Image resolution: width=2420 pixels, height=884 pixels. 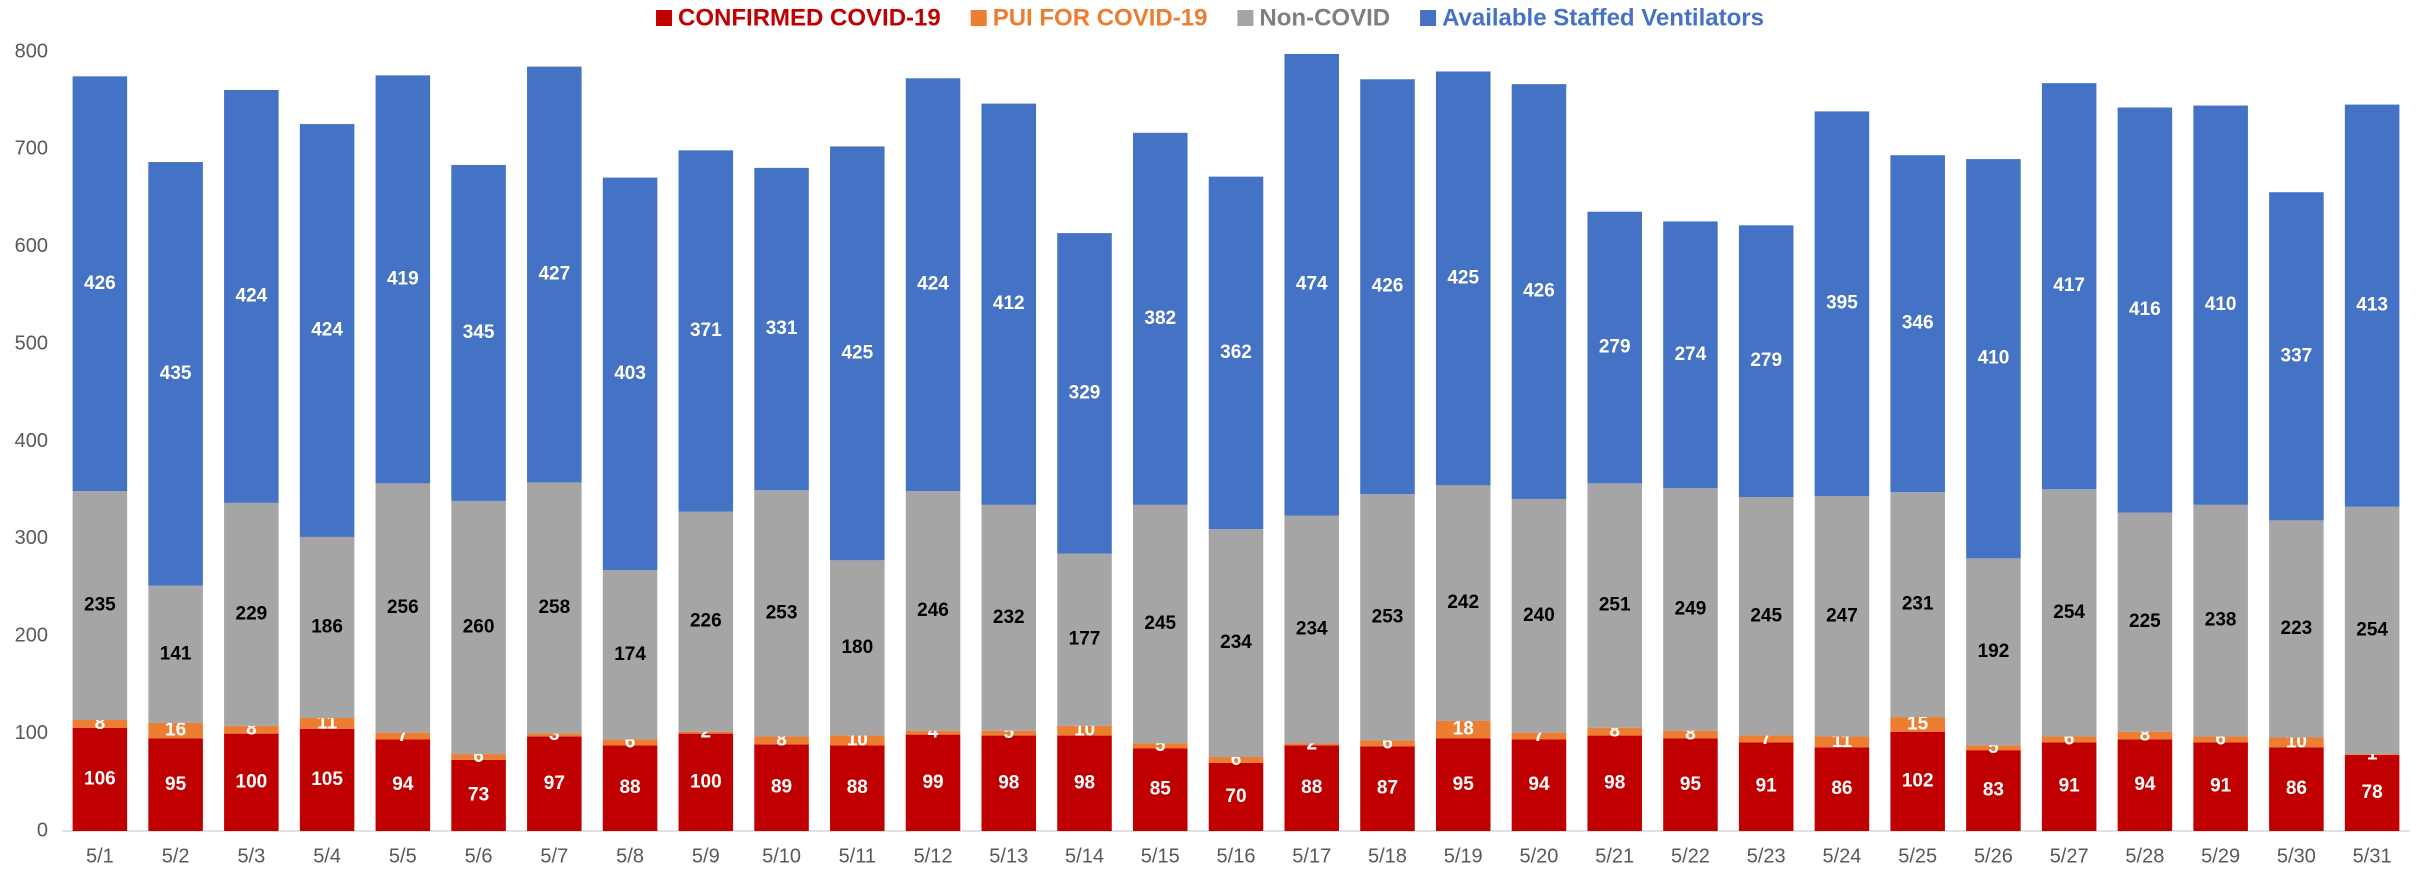 I want to click on data-label: 87, so click(x=1387, y=788).